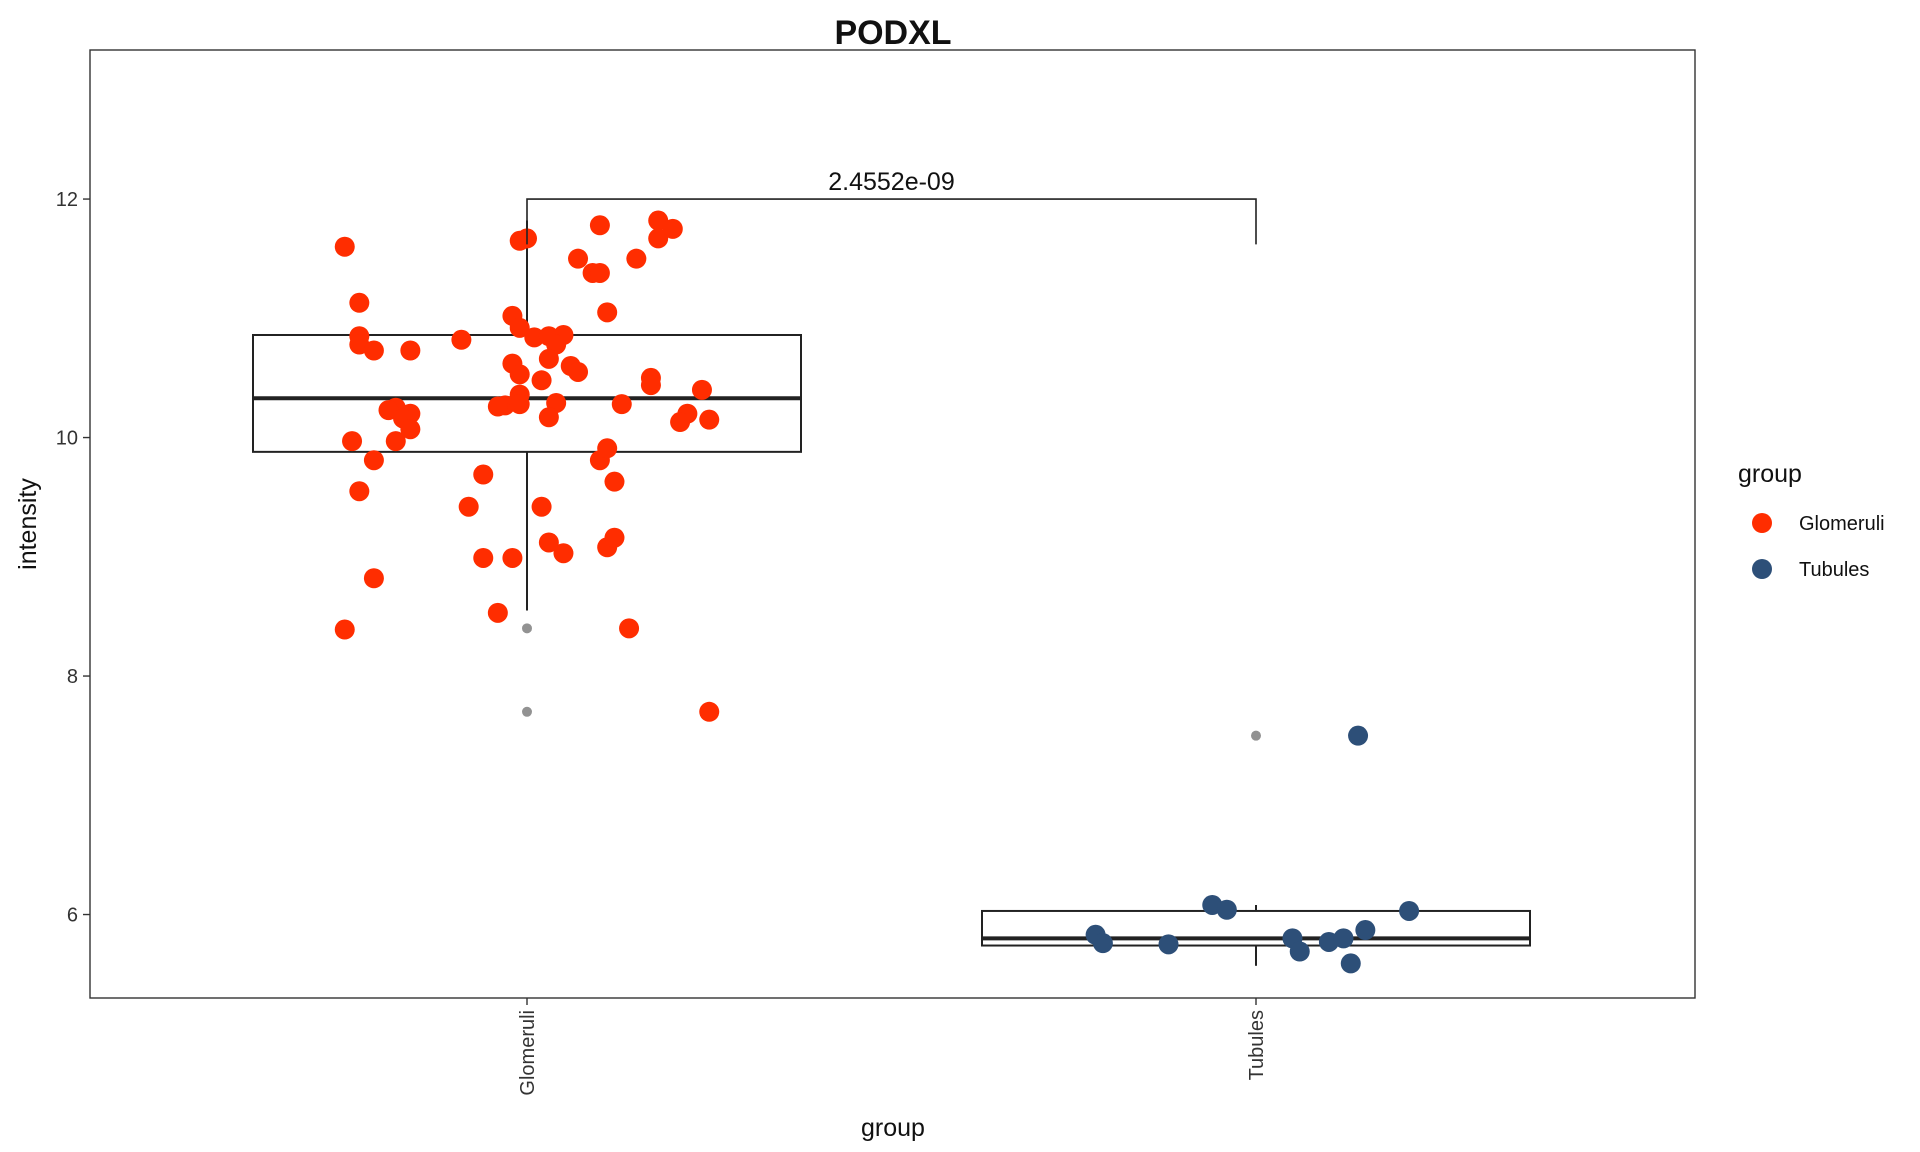  I want to click on legend-key-glomeruli, so click(1762, 523).